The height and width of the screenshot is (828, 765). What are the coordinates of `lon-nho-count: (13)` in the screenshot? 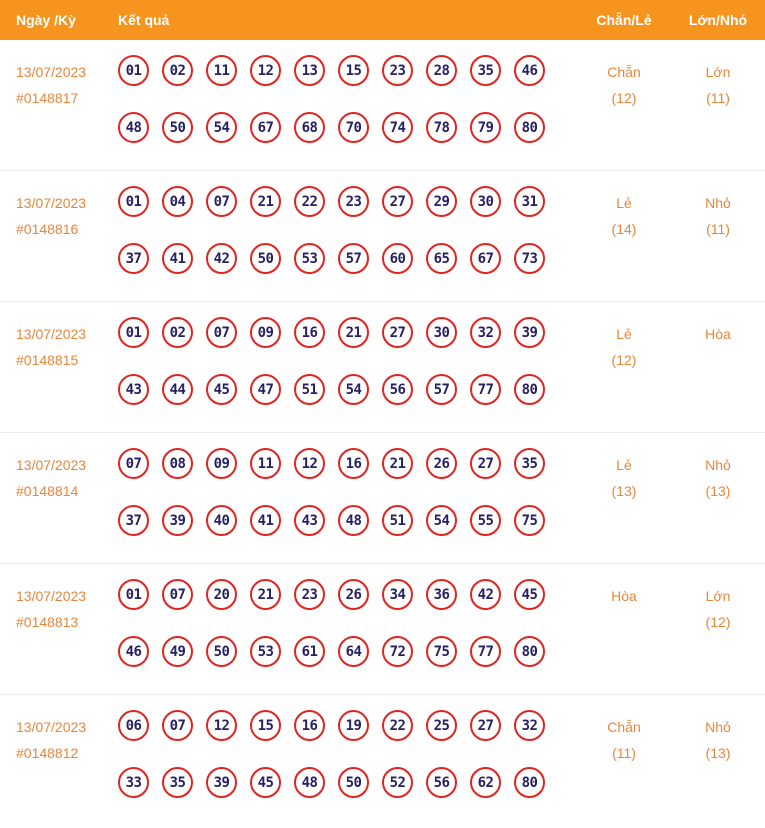 It's located at (718, 753).